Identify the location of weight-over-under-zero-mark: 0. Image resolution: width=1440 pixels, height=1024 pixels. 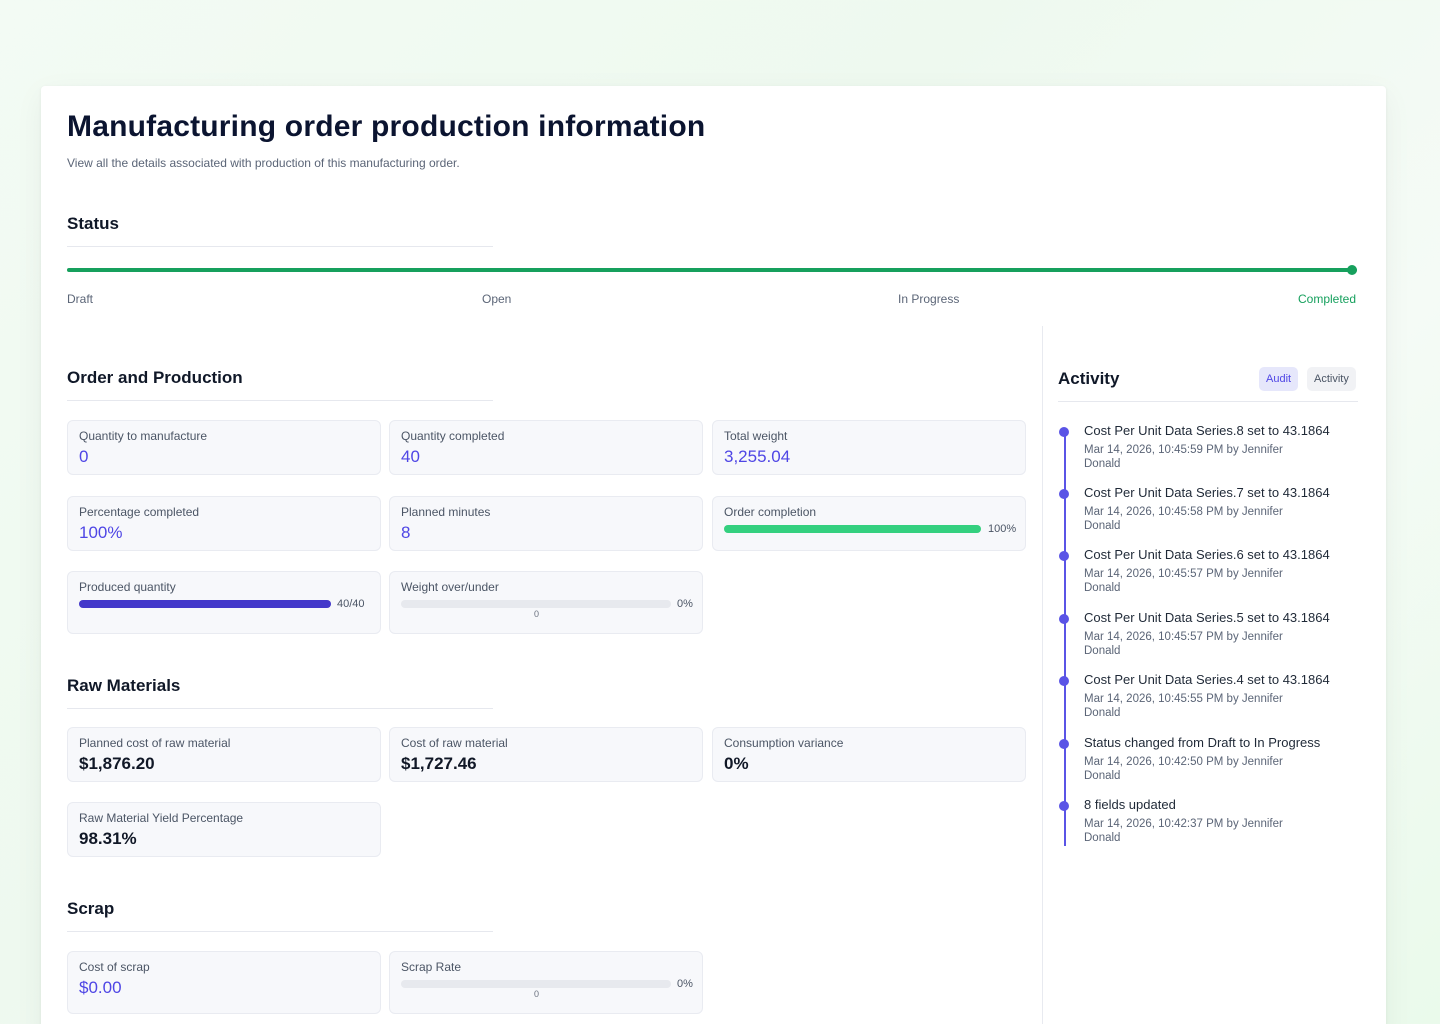
(537, 614).